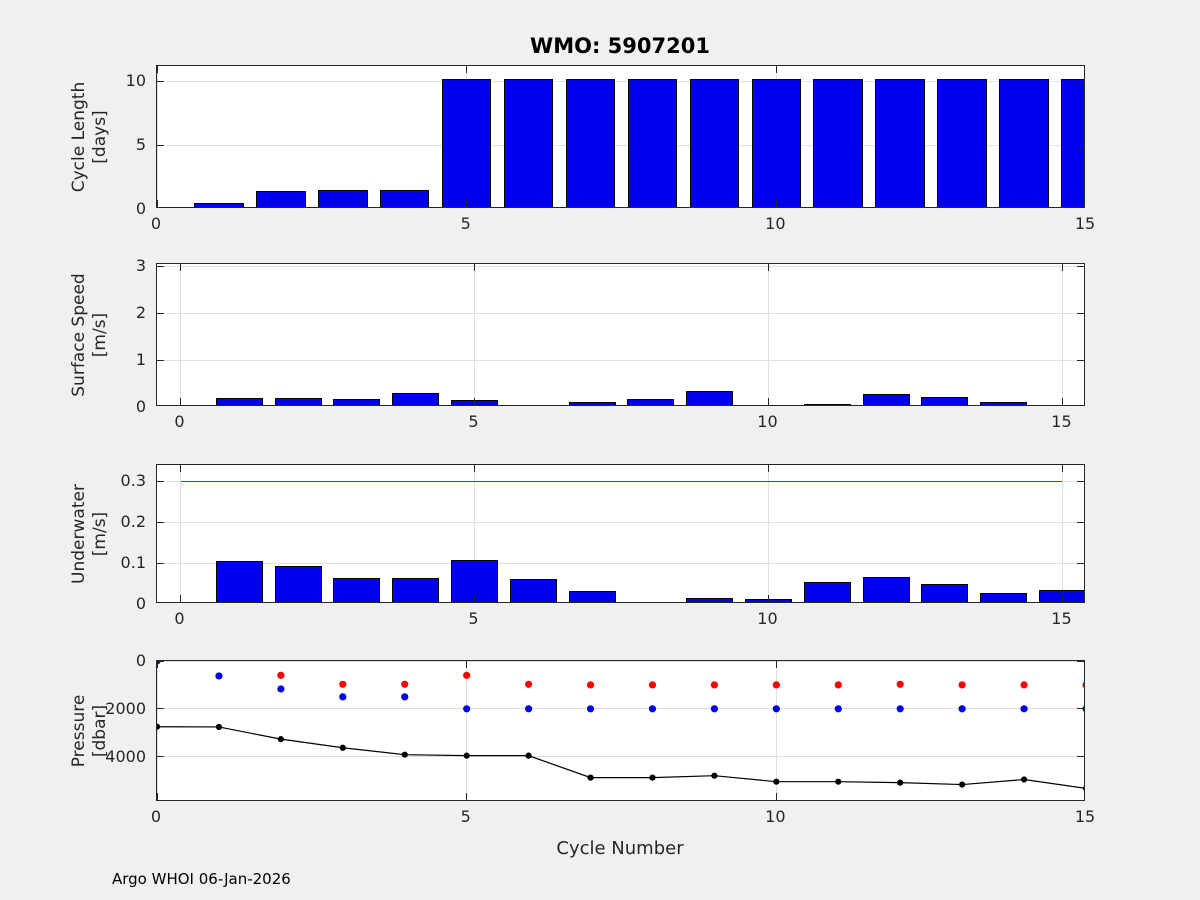 Image resolution: width=1200 pixels, height=900 pixels. Describe the element at coordinates (90, 730) in the screenshot. I see `y-axis-label-pressure: Pressure [dbar]` at that location.